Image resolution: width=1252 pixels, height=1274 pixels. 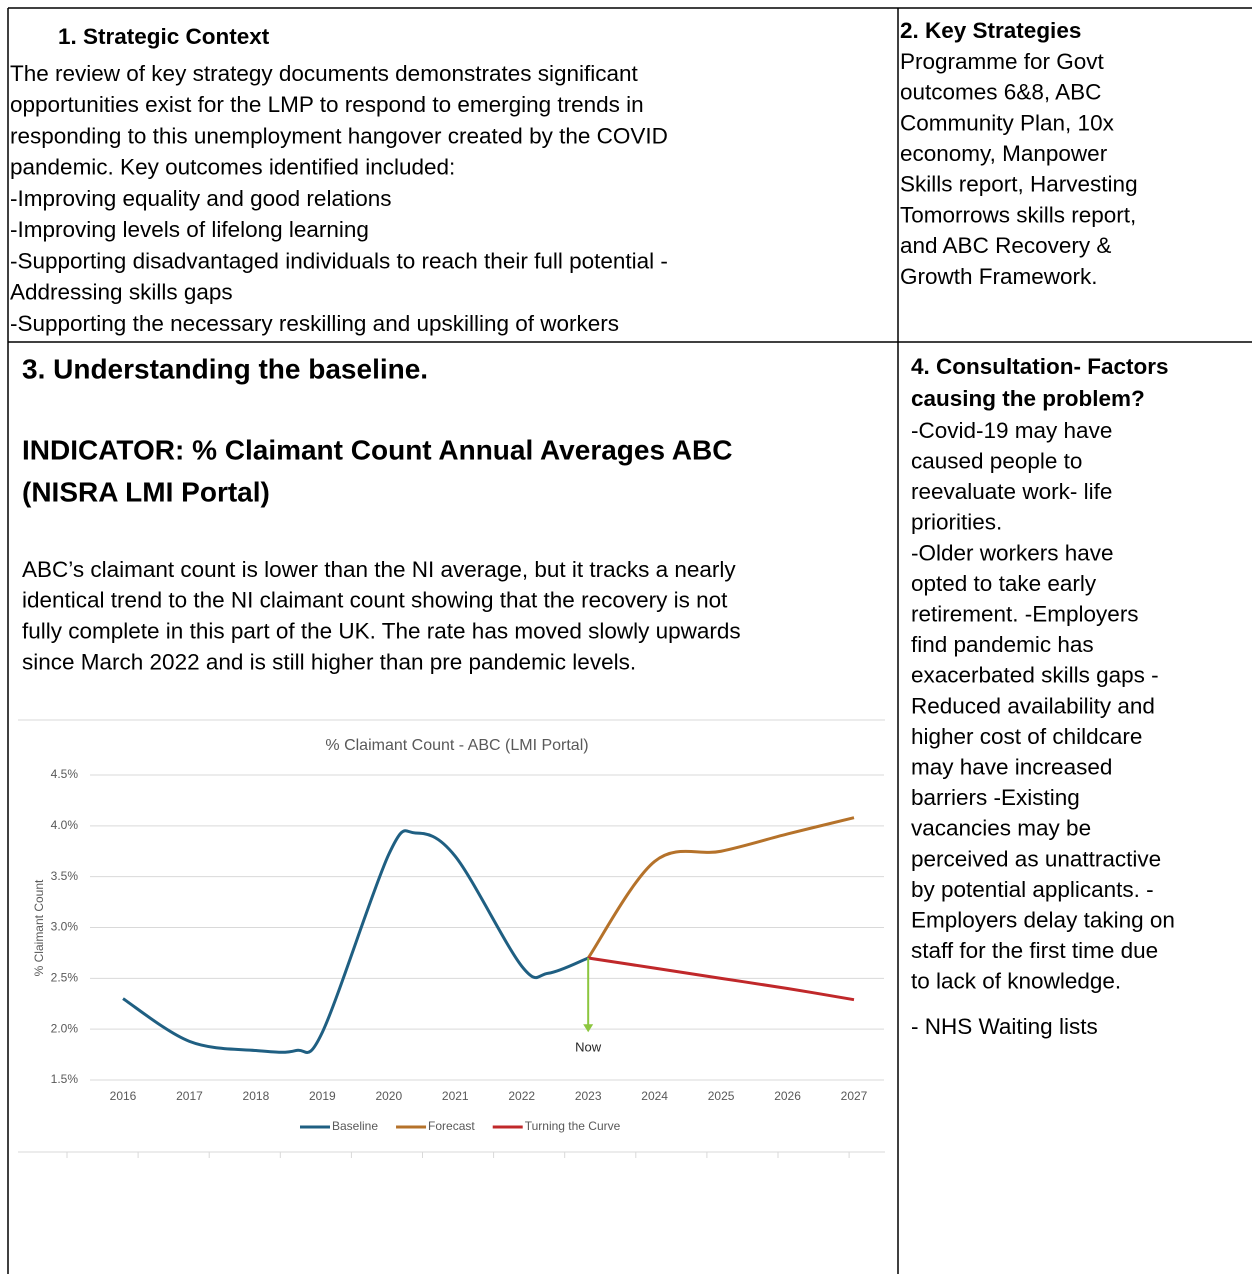 I want to click on y-axis-label: % Claimant Count, so click(x=39, y=927).